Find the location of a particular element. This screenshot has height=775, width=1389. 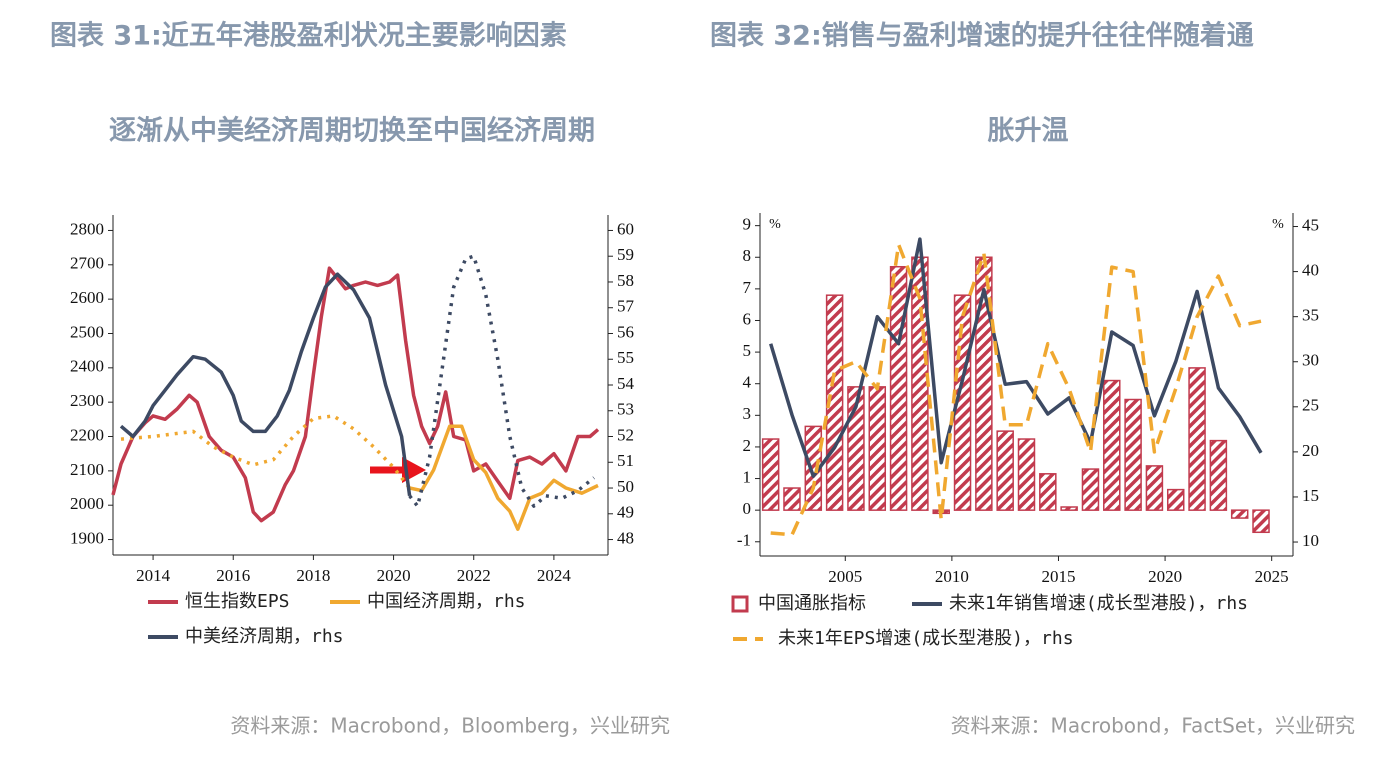

y2-tick-label: 20 is located at coordinates (1310, 450).